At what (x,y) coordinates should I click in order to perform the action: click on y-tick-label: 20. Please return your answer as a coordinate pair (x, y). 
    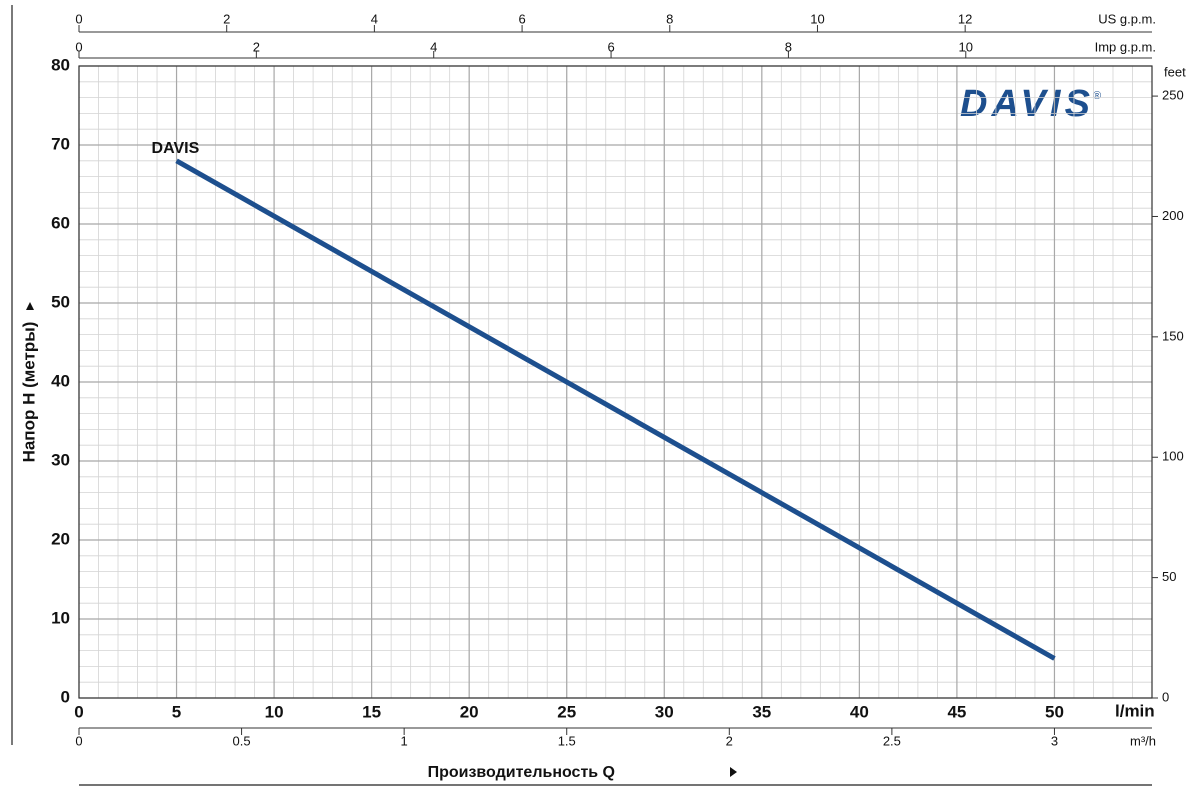
    Looking at the image, I should click on (60, 538).